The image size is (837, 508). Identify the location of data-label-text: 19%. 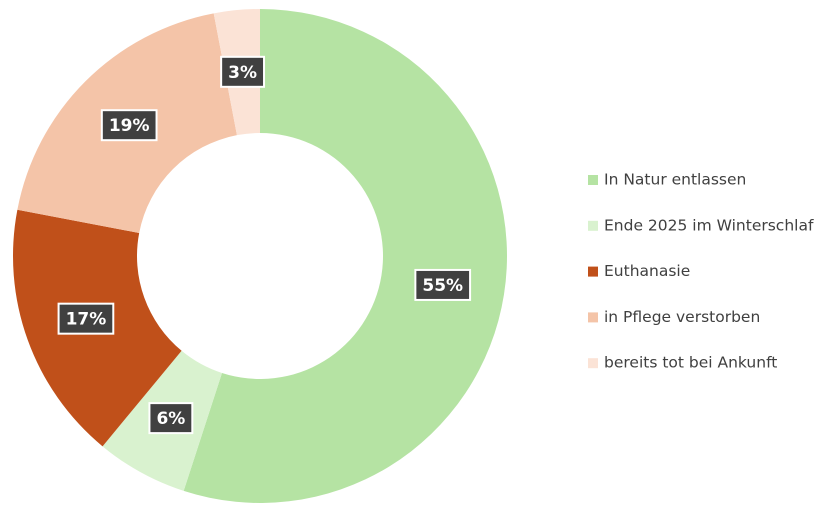
(129, 126).